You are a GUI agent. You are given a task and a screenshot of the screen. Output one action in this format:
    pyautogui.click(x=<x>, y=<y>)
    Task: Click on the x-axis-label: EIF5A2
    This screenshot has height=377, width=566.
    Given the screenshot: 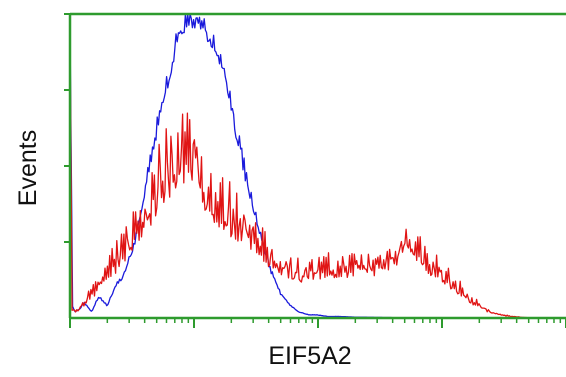 What is the action you would take?
    pyautogui.click(x=309, y=356)
    